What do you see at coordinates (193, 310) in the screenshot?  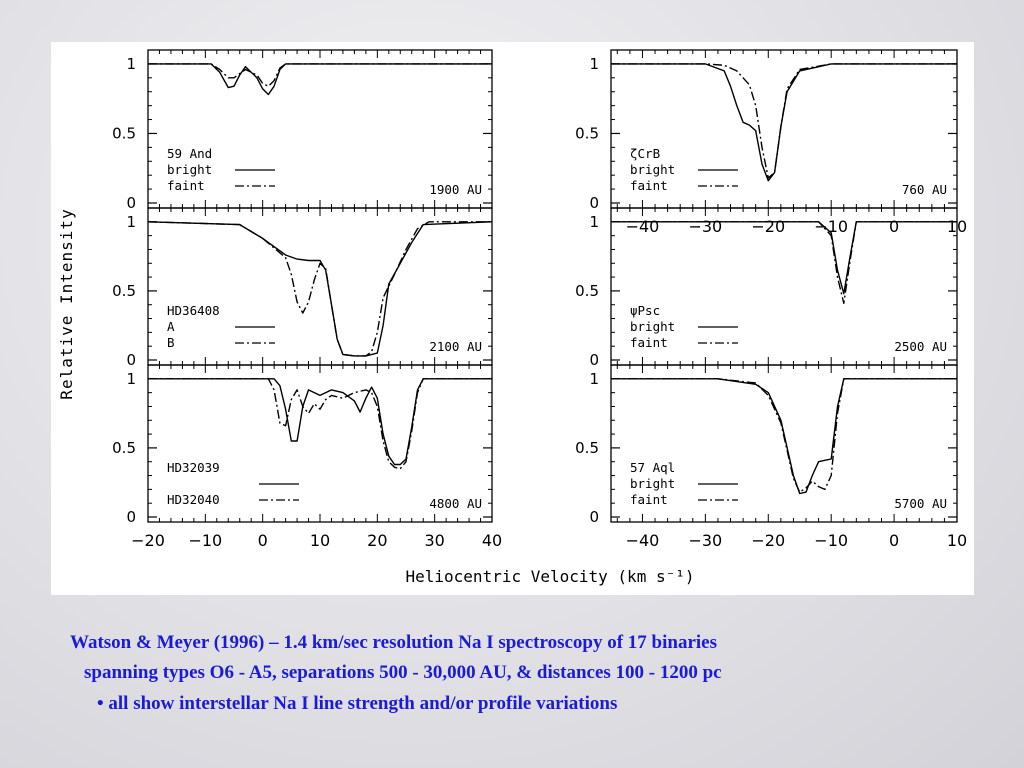 I see `panel-star-label: HD36408` at bounding box center [193, 310].